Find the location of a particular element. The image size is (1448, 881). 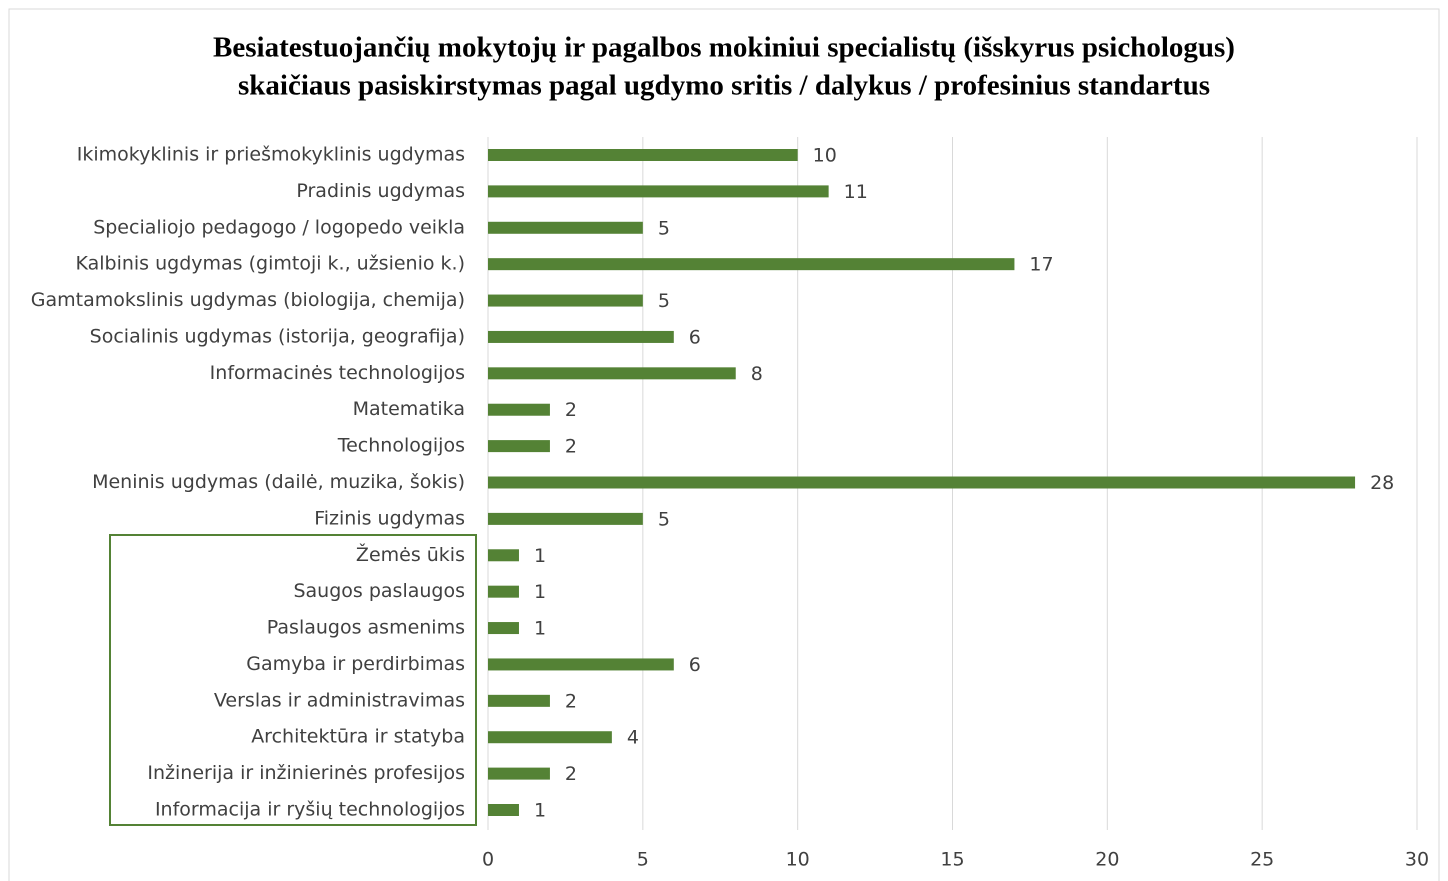

y-tick-label: Technologijos is located at coordinates (401, 446).